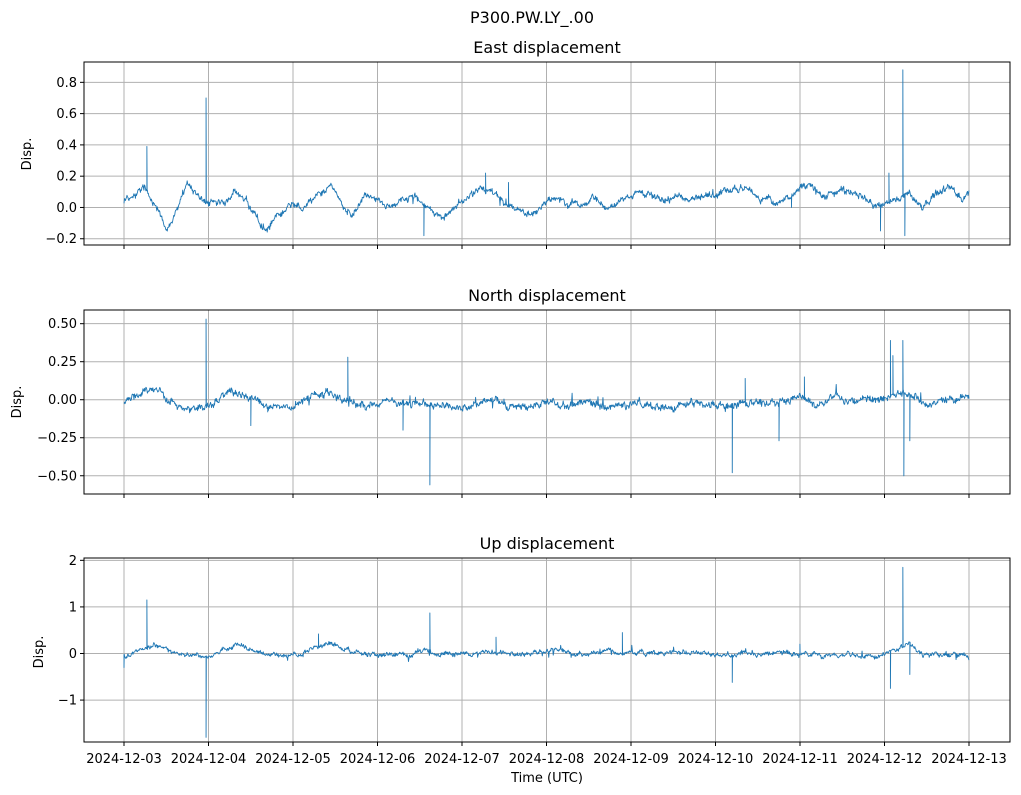  I want to click on ylabel-east: Disp., so click(27, 154).